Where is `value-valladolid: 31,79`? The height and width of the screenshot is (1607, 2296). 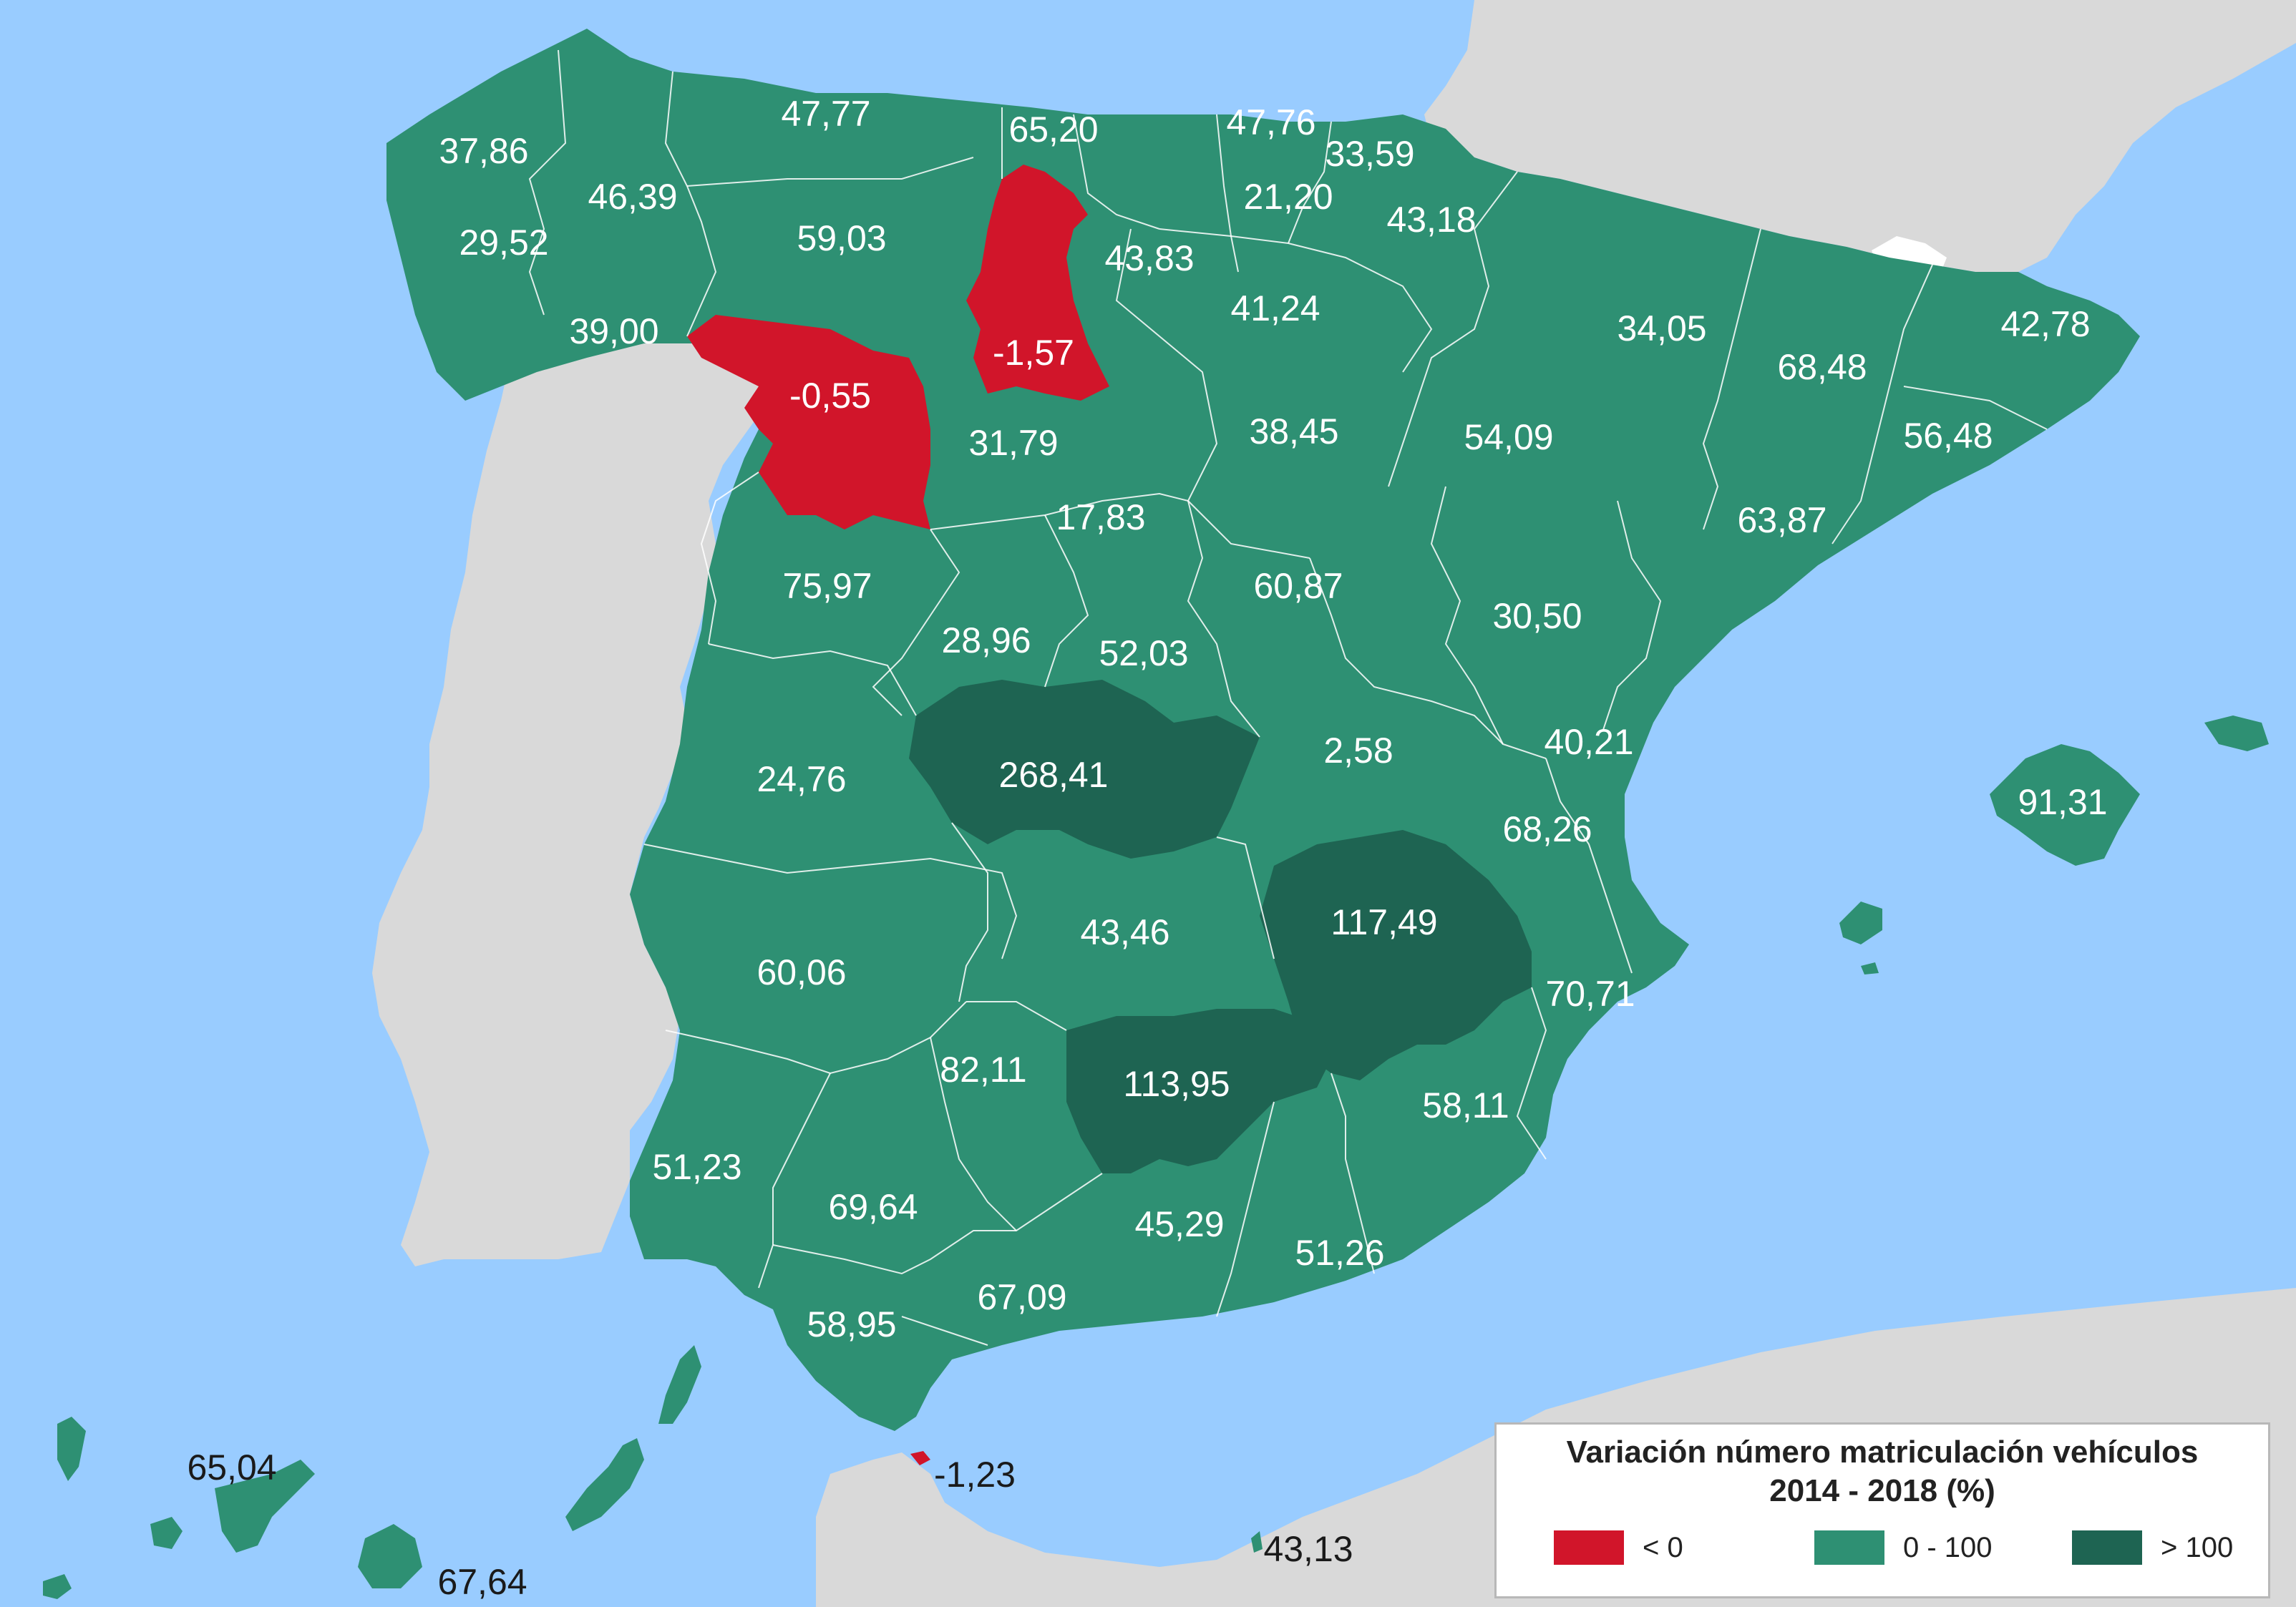 value-valladolid: 31,79 is located at coordinates (1013, 443).